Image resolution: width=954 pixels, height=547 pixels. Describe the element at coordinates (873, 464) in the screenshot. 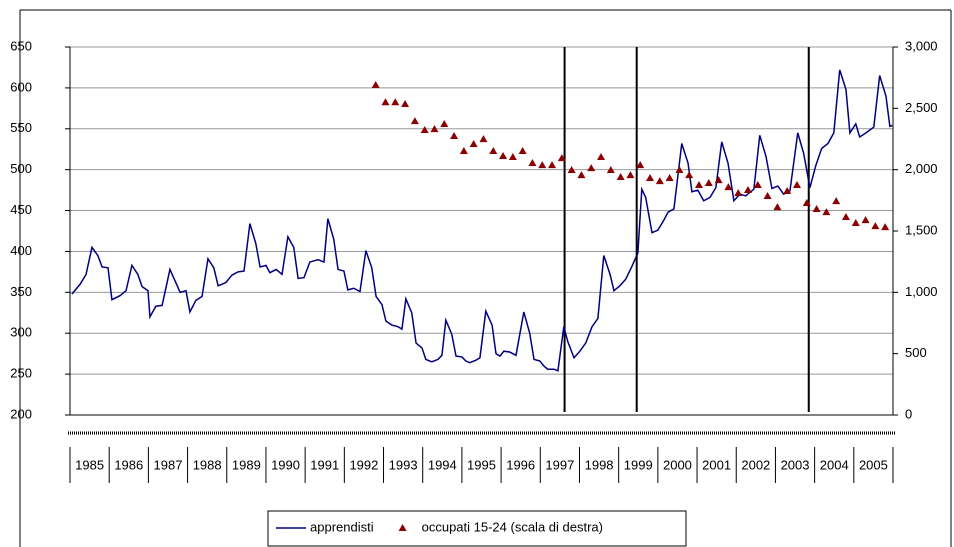

I see `x-tick-label: 2005` at that location.